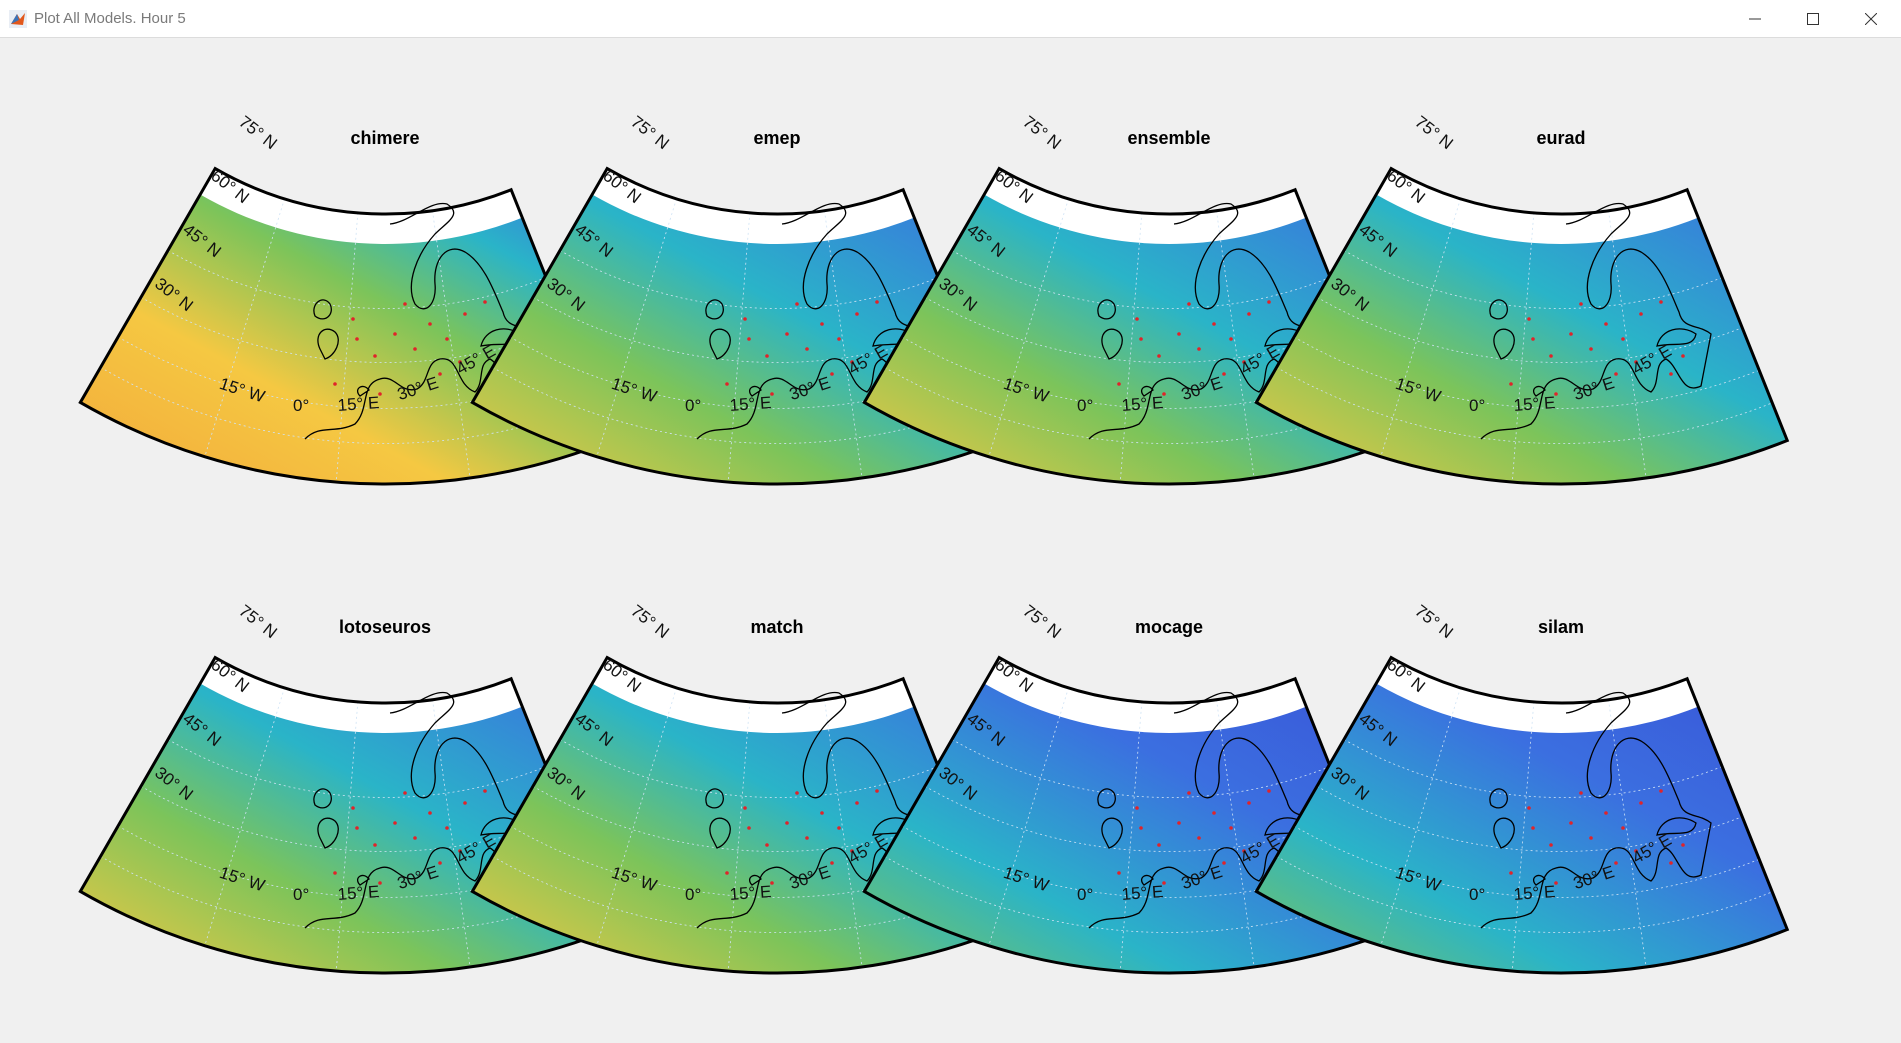 This screenshot has height=1043, width=1901. Describe the element at coordinates (1169, 138) in the screenshot. I see `plot-title: ensemble` at that location.